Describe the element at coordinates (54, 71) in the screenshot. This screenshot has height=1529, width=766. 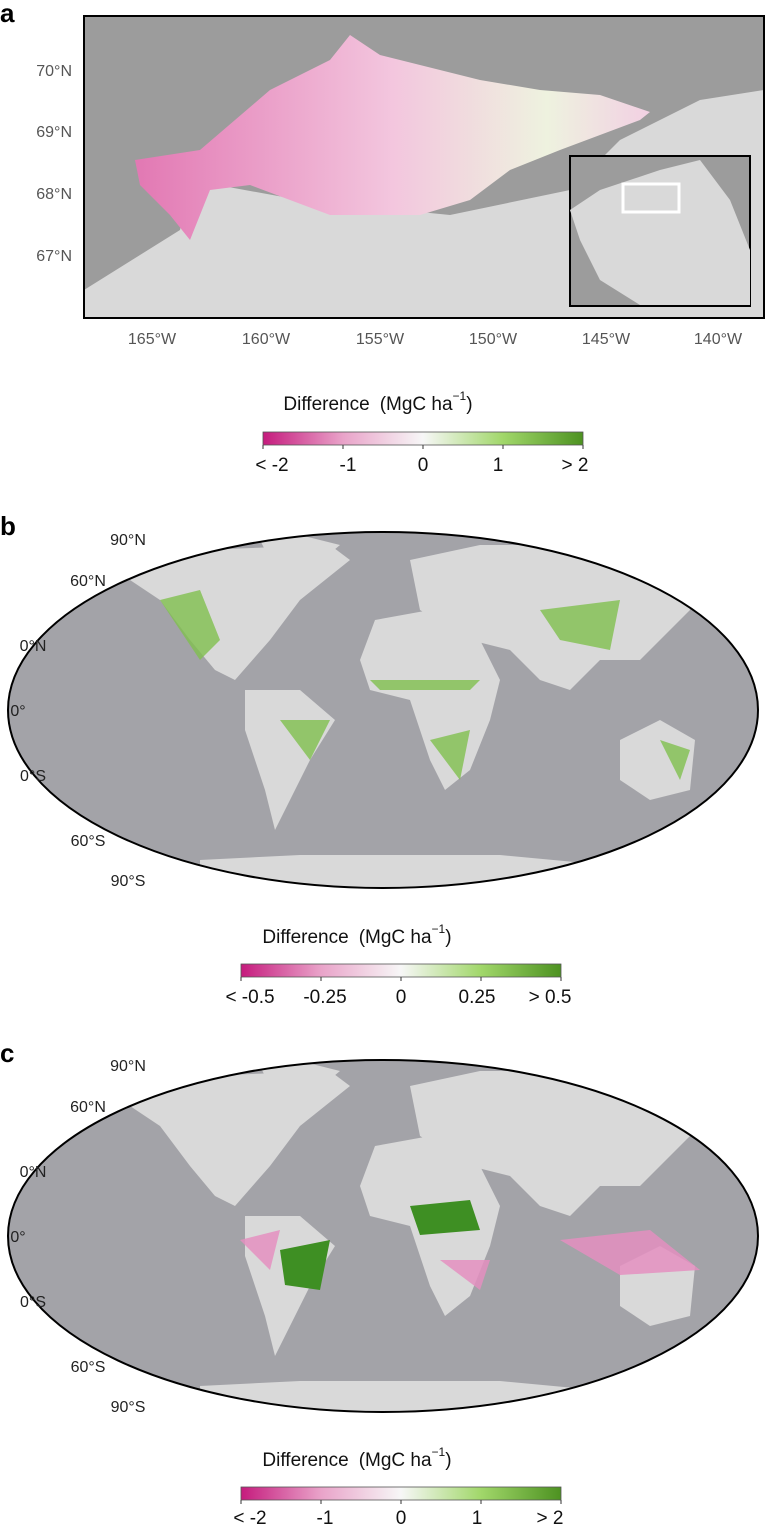
I see `lat-label: 70°N` at that location.